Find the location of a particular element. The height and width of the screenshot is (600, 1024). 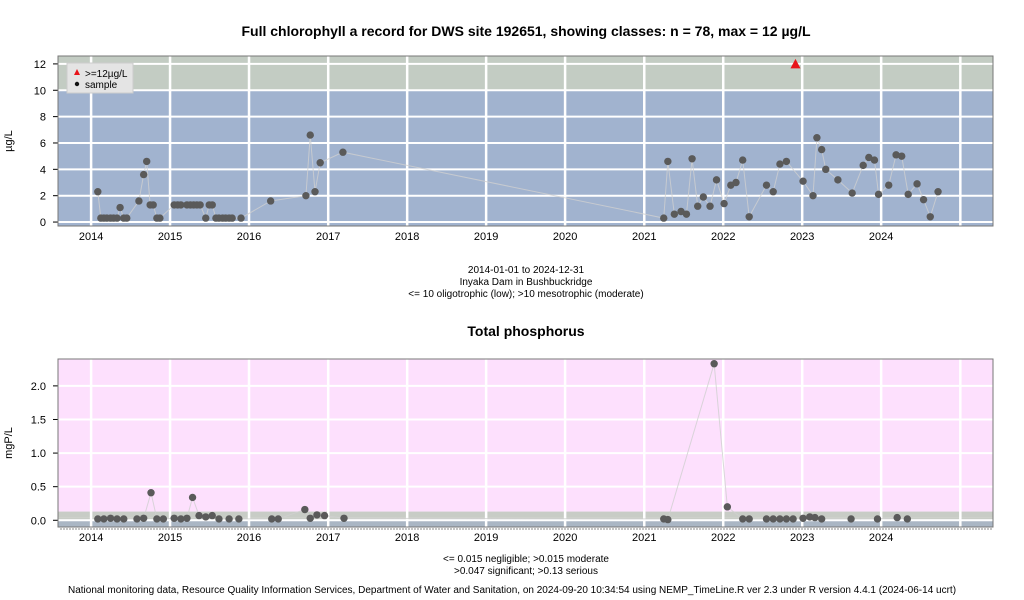

x-tick-label: 2014 is located at coordinates (91, 538).